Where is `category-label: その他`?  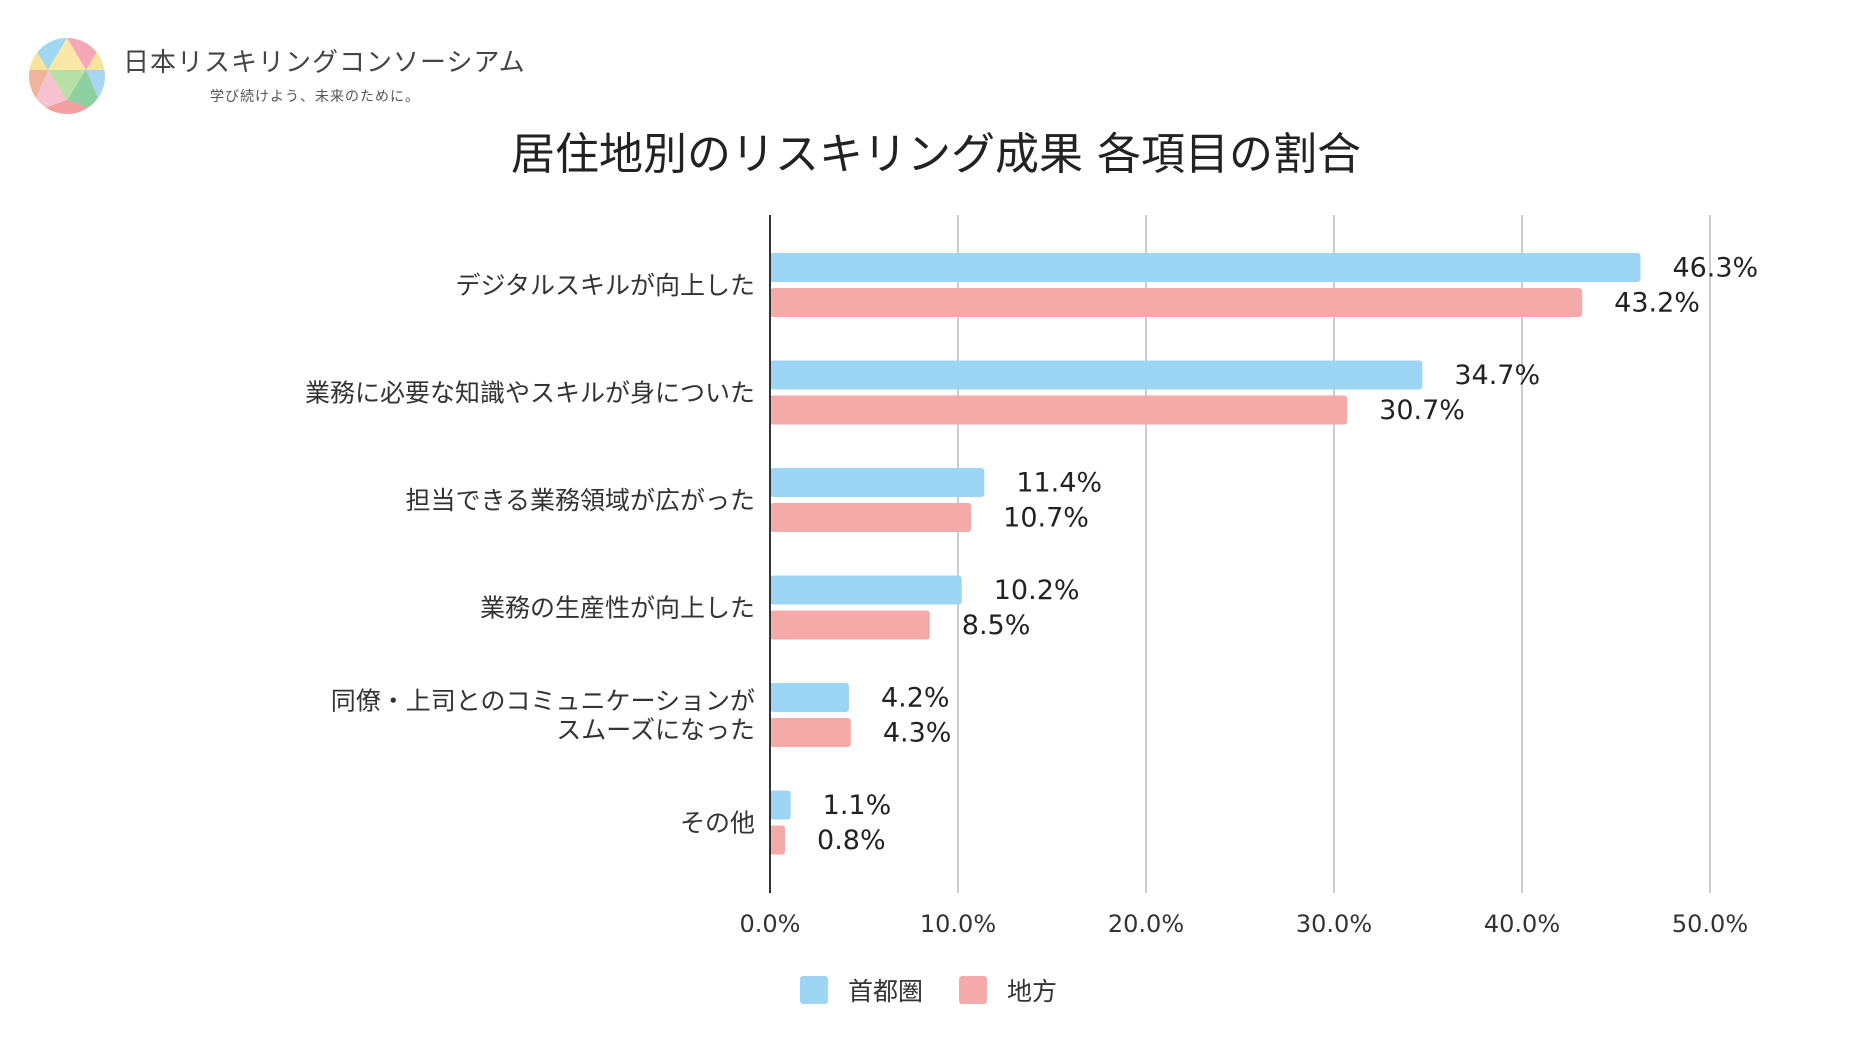 category-label: その他 is located at coordinates (717, 823).